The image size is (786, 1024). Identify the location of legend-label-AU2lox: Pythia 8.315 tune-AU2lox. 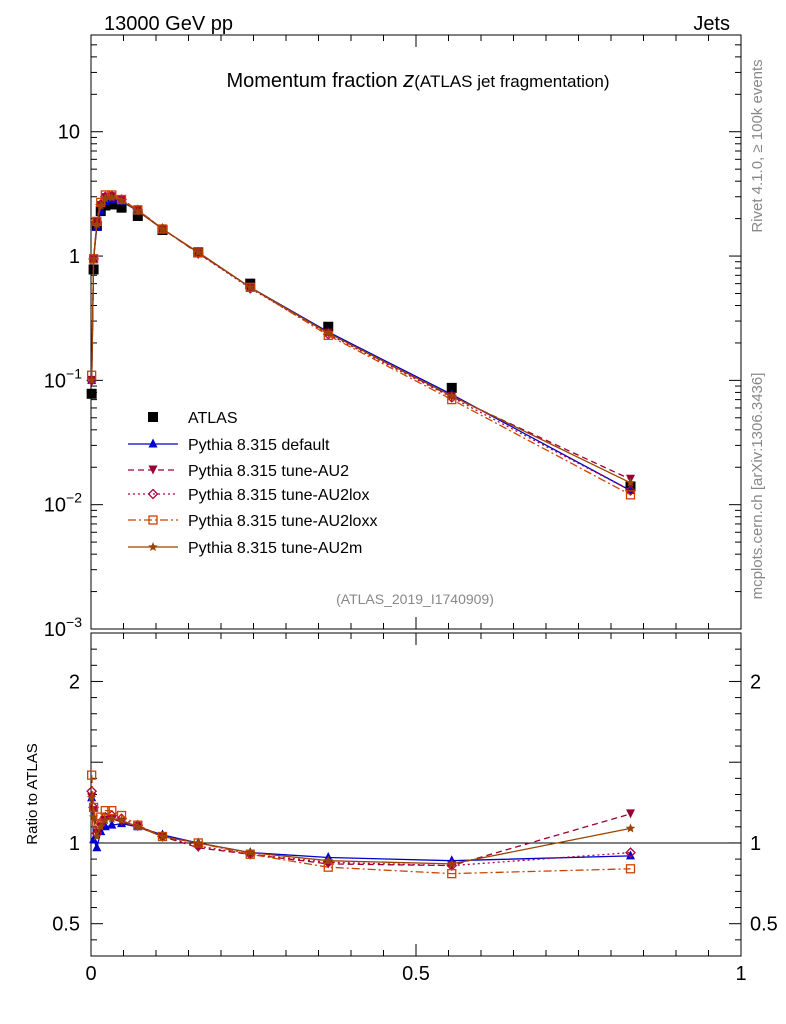
(278, 495).